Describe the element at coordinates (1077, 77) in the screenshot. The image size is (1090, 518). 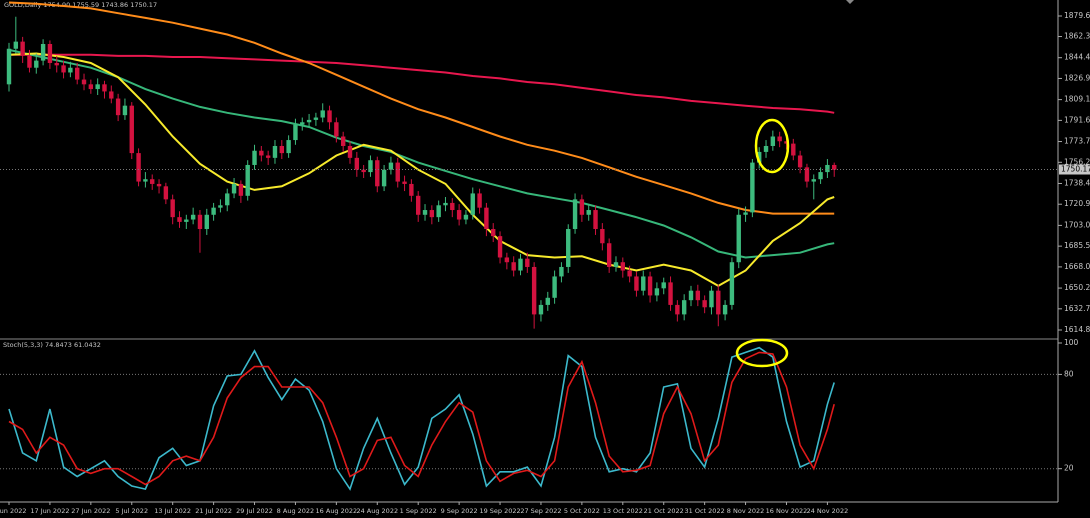
I see `y-tick-label: 1826.95` at that location.